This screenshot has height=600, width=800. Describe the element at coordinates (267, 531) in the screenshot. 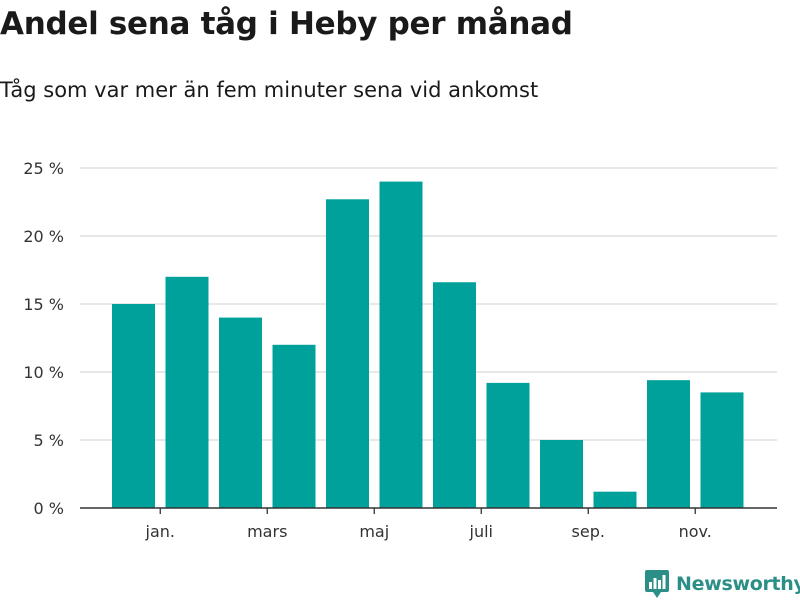

I see `x-tick-label: mars` at that location.